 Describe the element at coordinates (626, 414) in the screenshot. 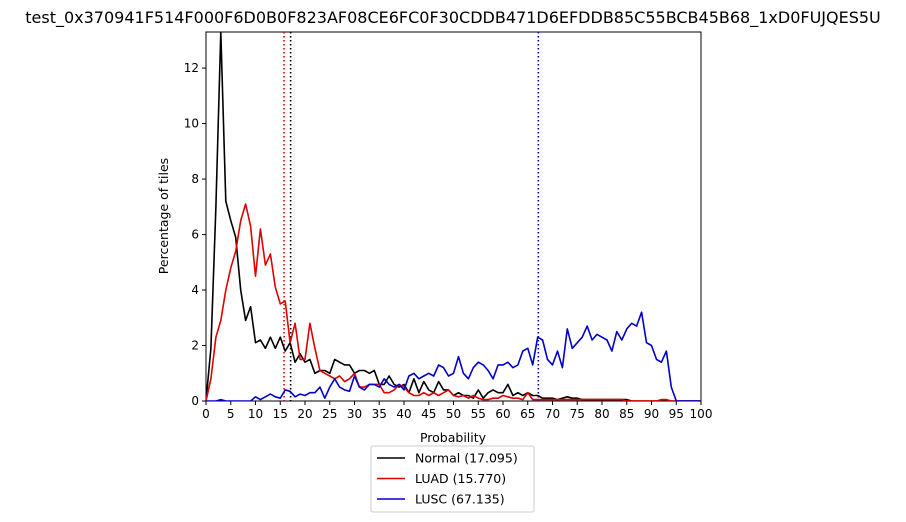

I see `x-tick-label: 85` at that location.